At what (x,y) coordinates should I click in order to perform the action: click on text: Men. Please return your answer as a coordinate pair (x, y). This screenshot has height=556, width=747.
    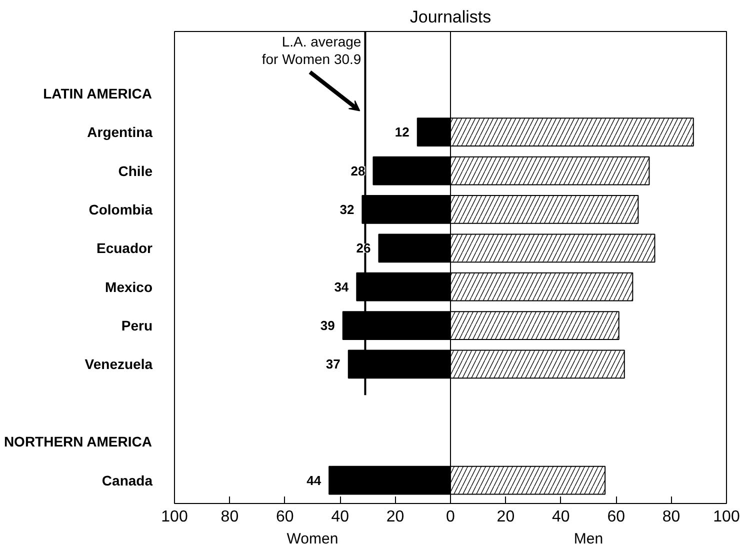
    Looking at the image, I should click on (589, 539).